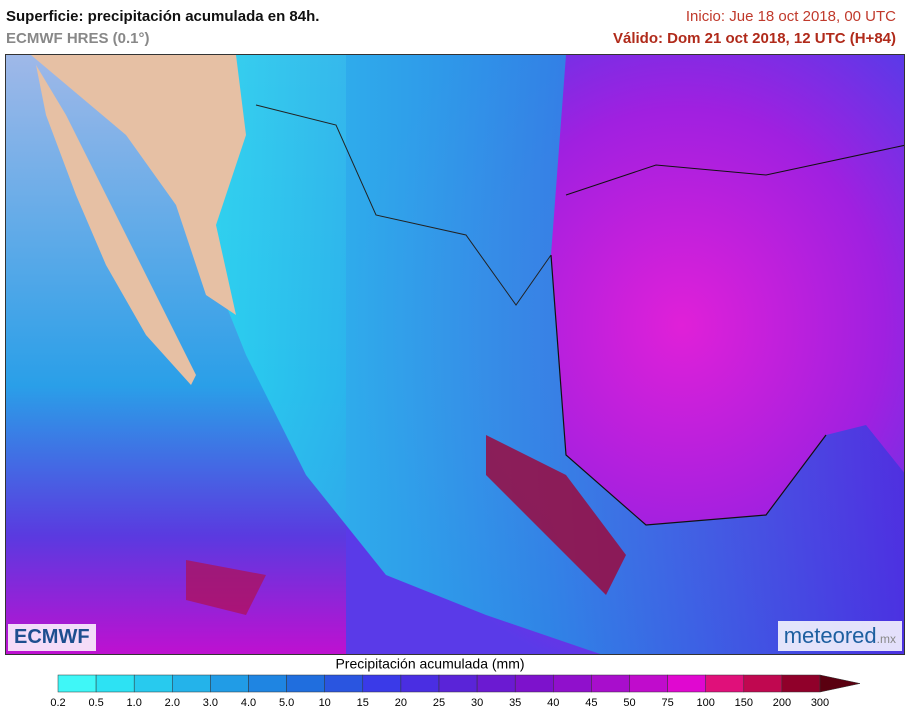  Describe the element at coordinates (52, 637) in the screenshot. I see `ecmwf-logo: ECMWF` at that location.